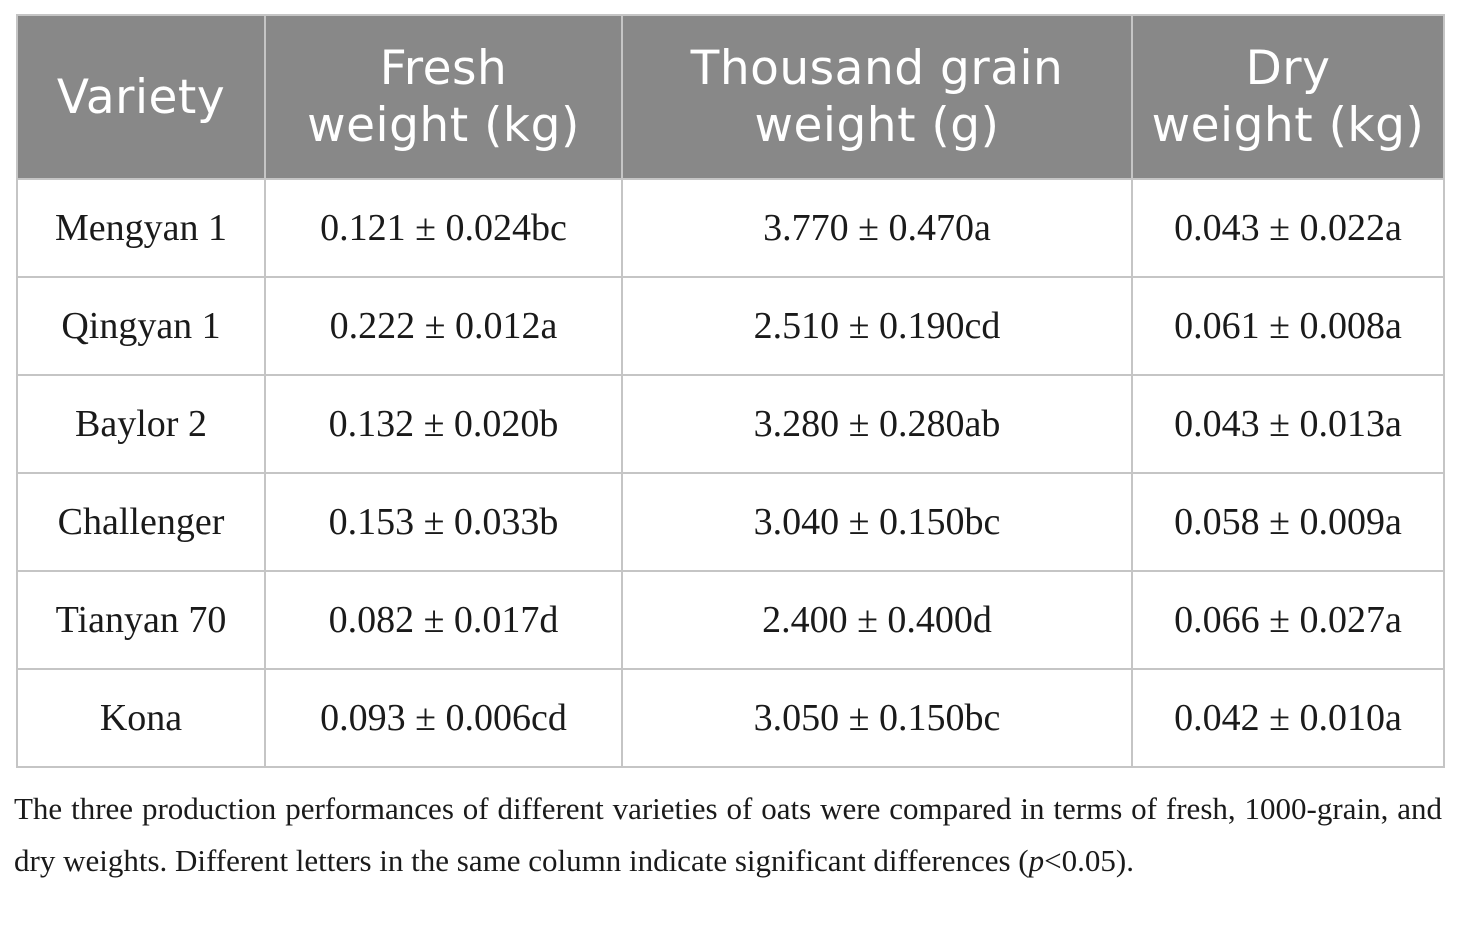 The height and width of the screenshot is (945, 1460). I want to click on column-header-fresh-weight: Fresh weight (kg), so click(443, 97).